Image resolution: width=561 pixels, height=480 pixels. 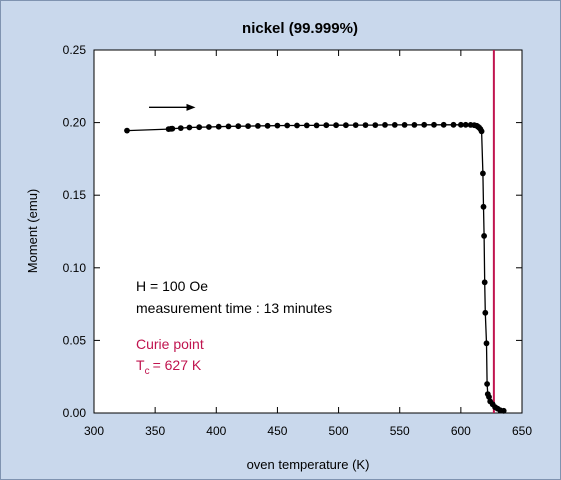 What do you see at coordinates (170, 344) in the screenshot?
I see `curie-point-label: Curie point` at bounding box center [170, 344].